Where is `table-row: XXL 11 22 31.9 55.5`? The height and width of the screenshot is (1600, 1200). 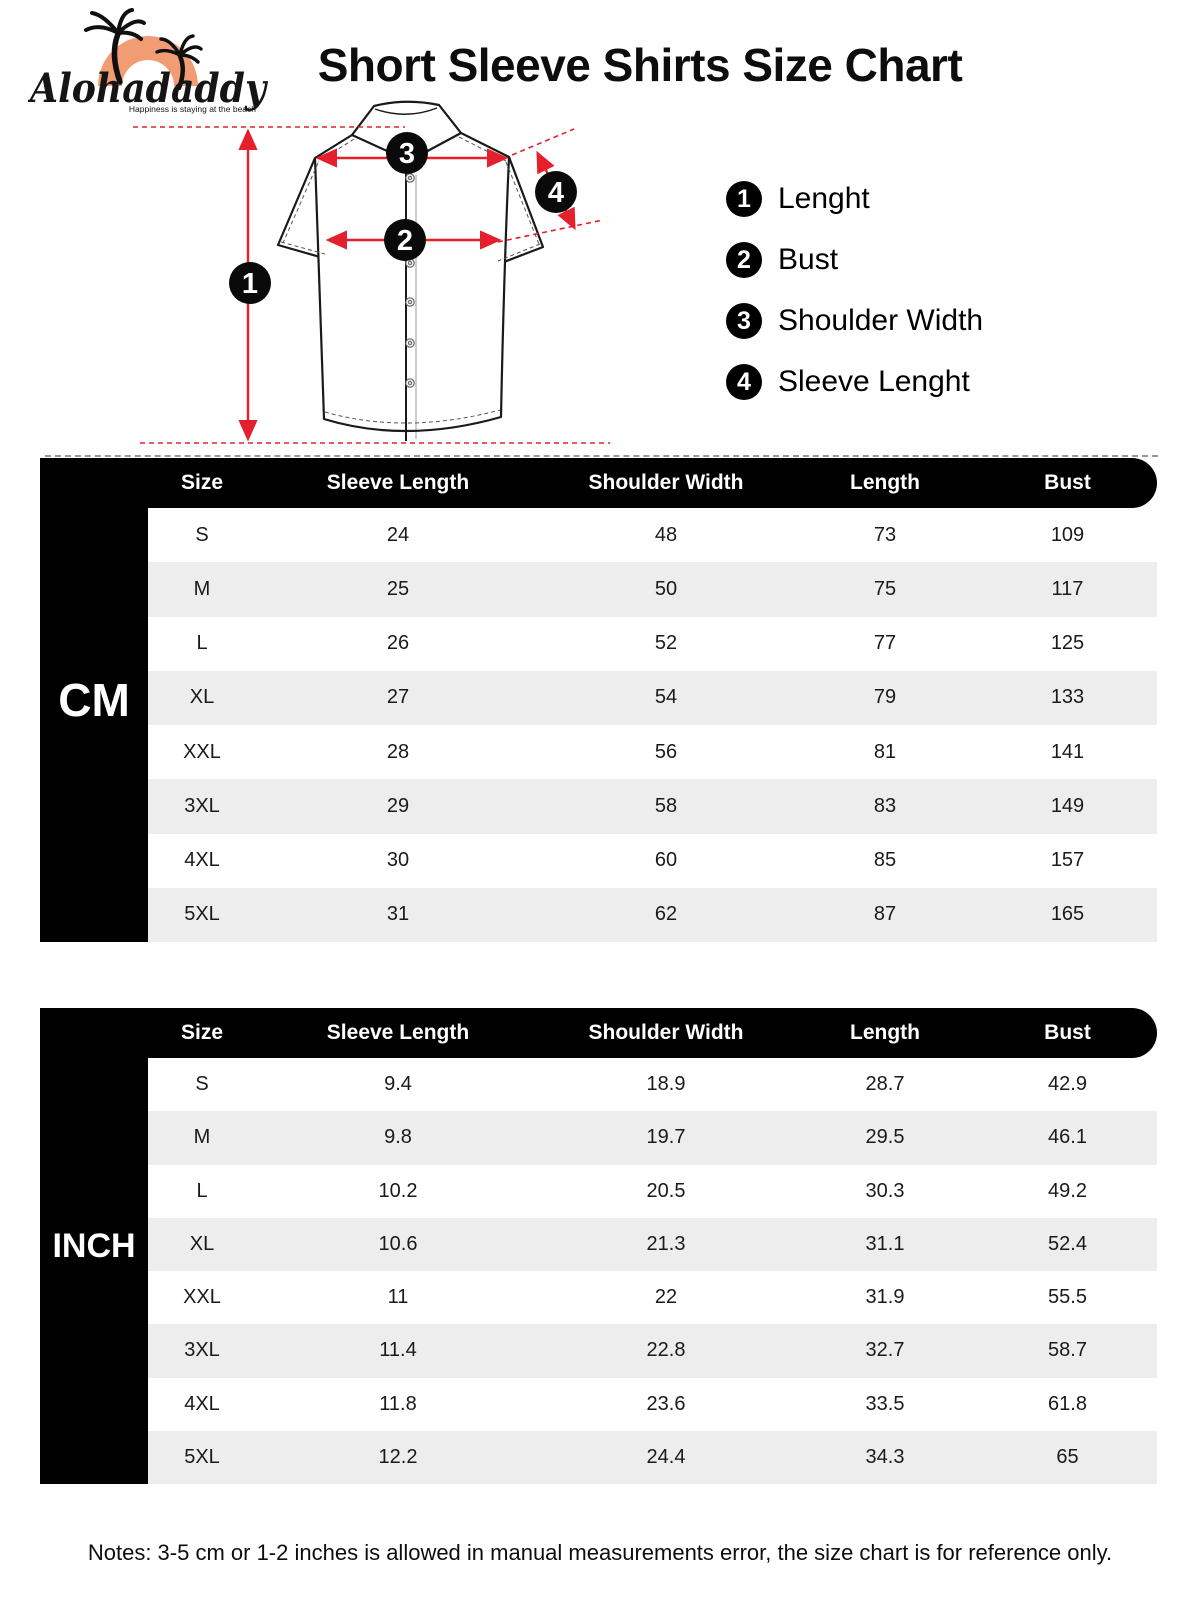
table-row: XXL 11 22 31.9 55.5 is located at coordinates (652, 1298).